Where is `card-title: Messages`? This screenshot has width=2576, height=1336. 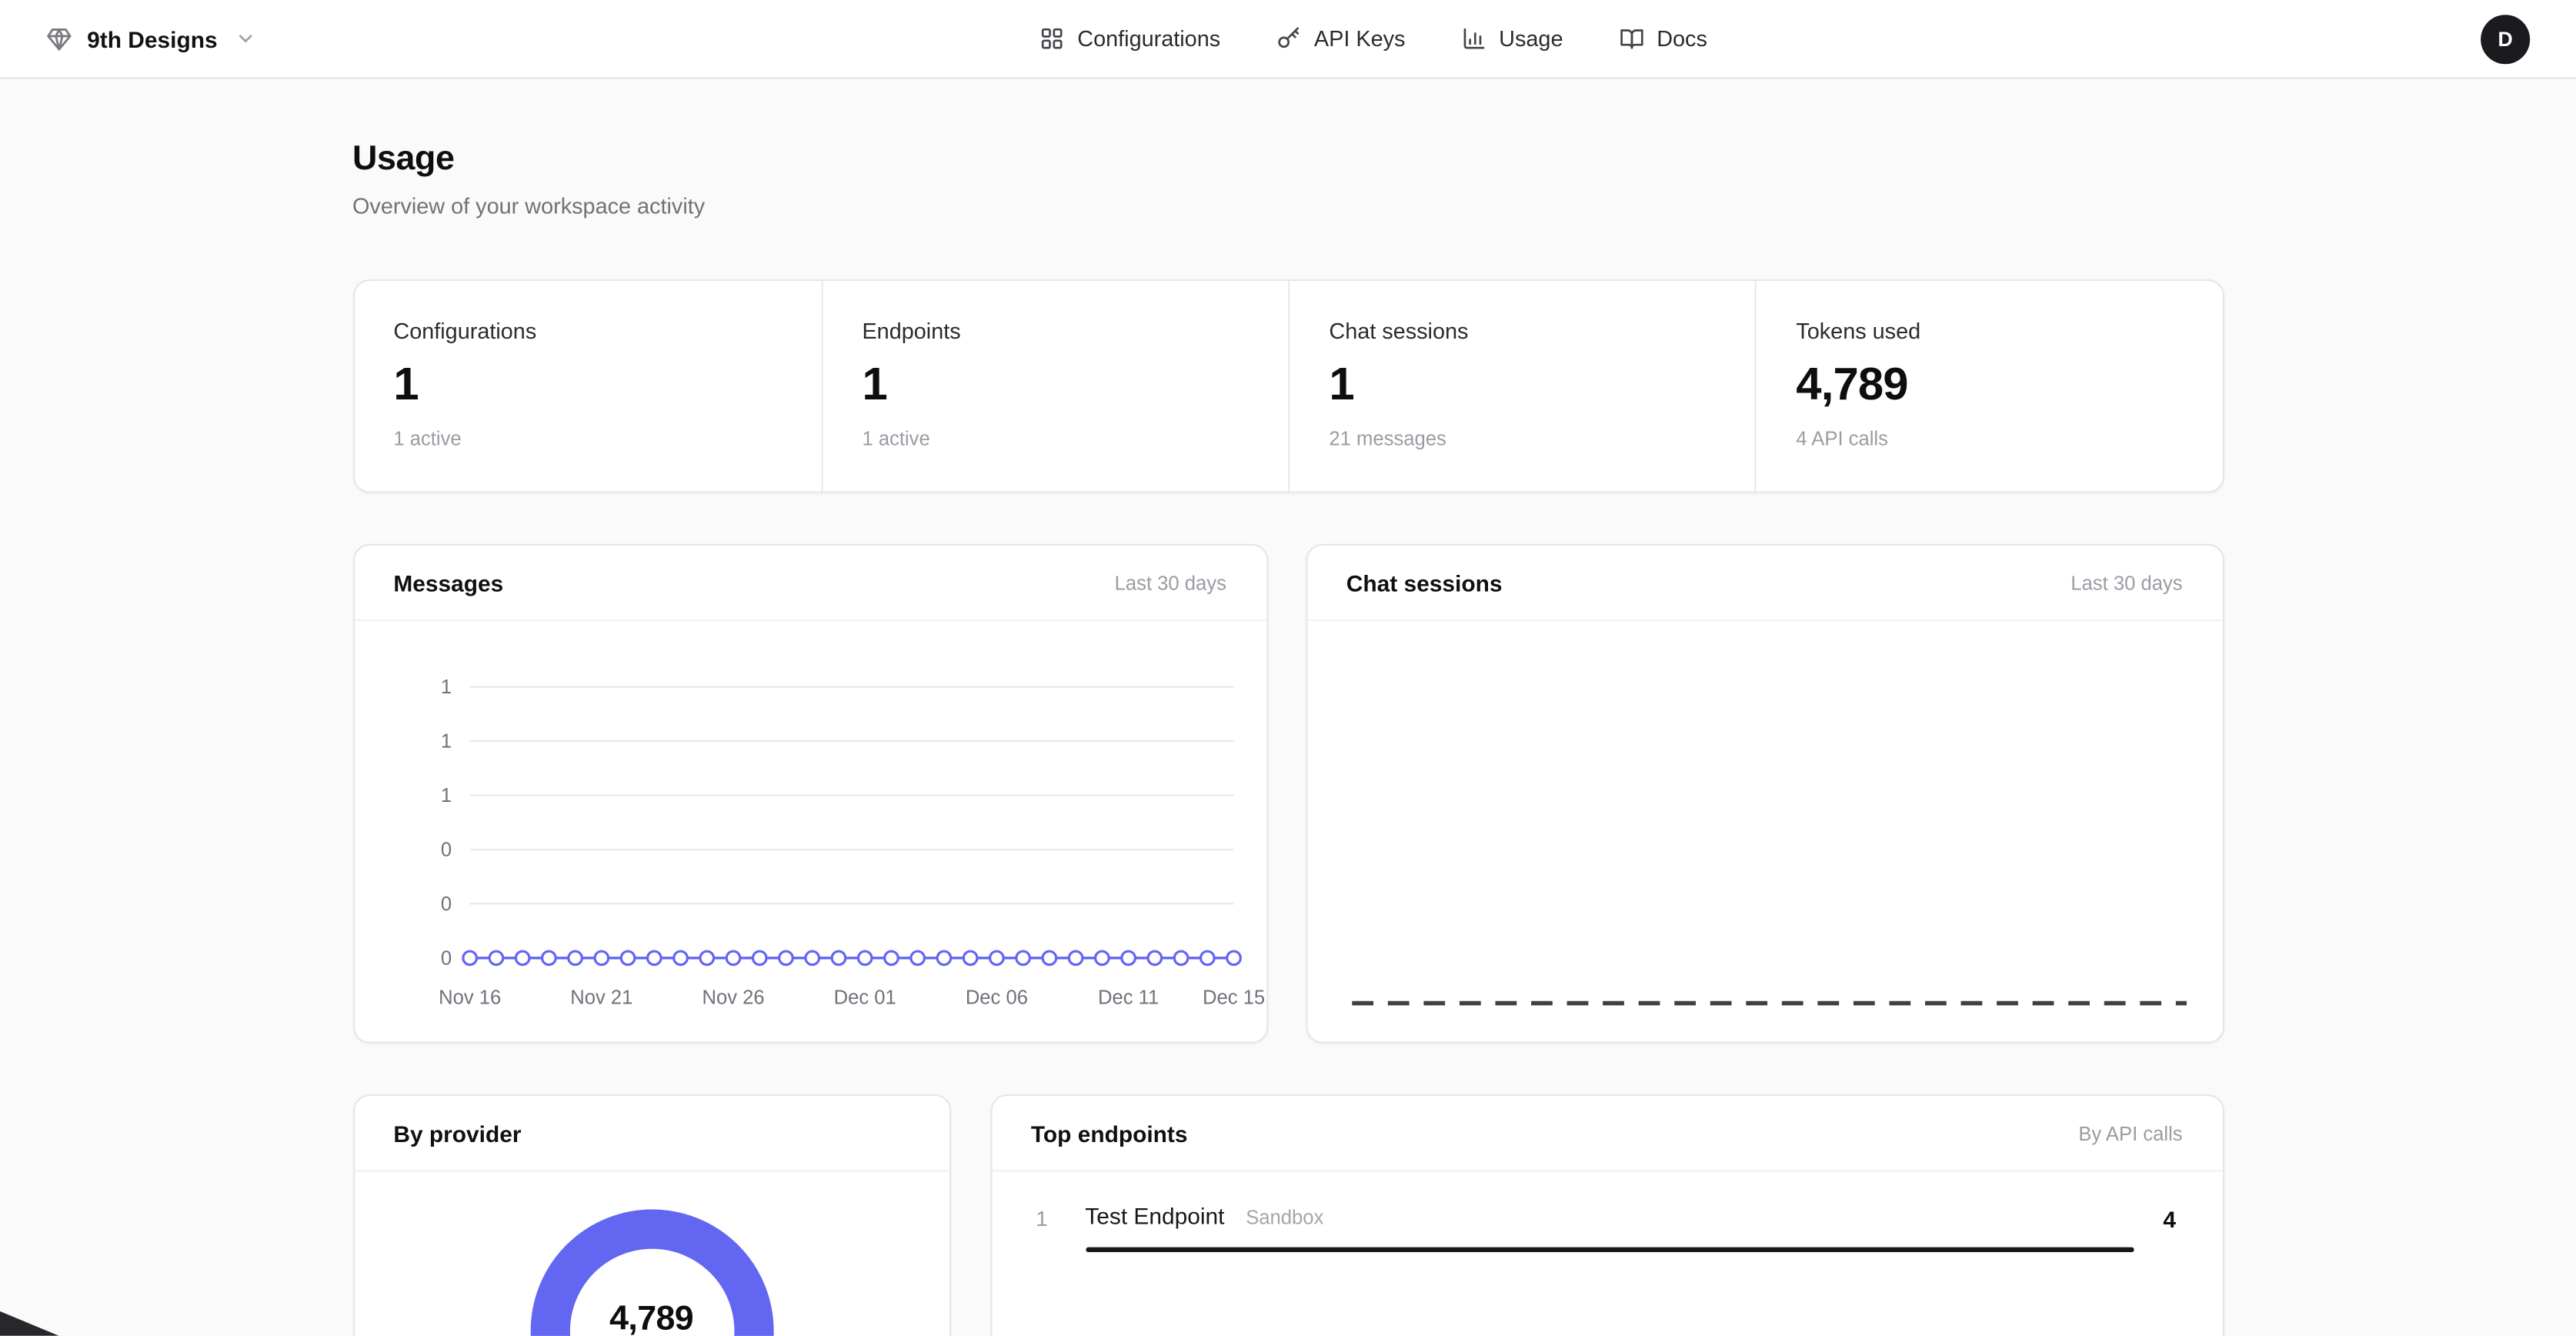
card-title: Messages is located at coordinates (449, 583).